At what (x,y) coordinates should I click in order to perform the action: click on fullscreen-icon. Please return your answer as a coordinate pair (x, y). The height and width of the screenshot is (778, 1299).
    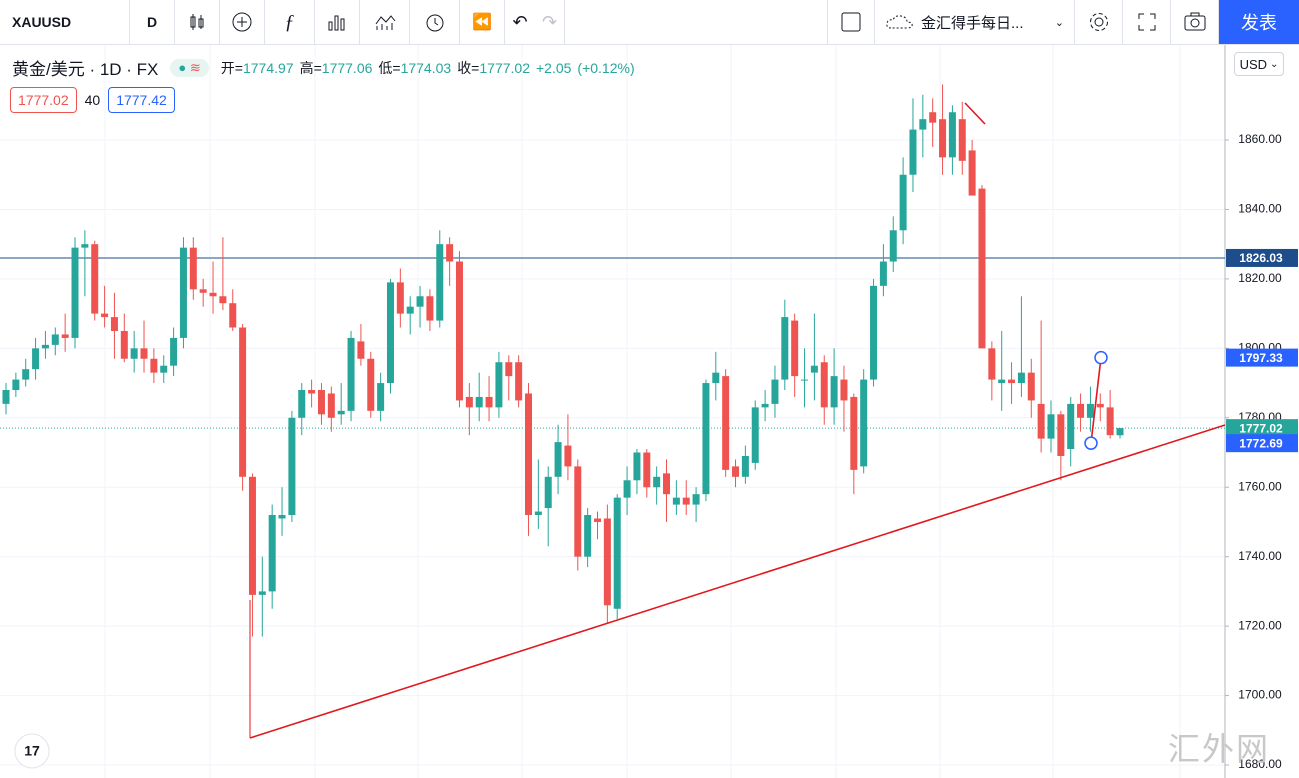
    Looking at the image, I should click on (1147, 22).